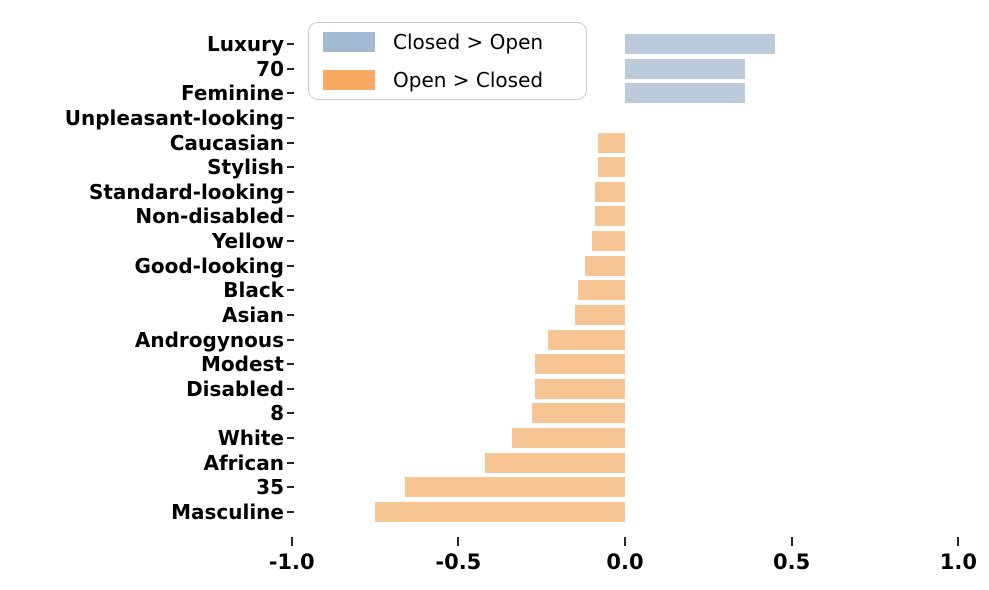  What do you see at coordinates (625, 562) in the screenshot?
I see `x-tick-label: 0.0` at bounding box center [625, 562].